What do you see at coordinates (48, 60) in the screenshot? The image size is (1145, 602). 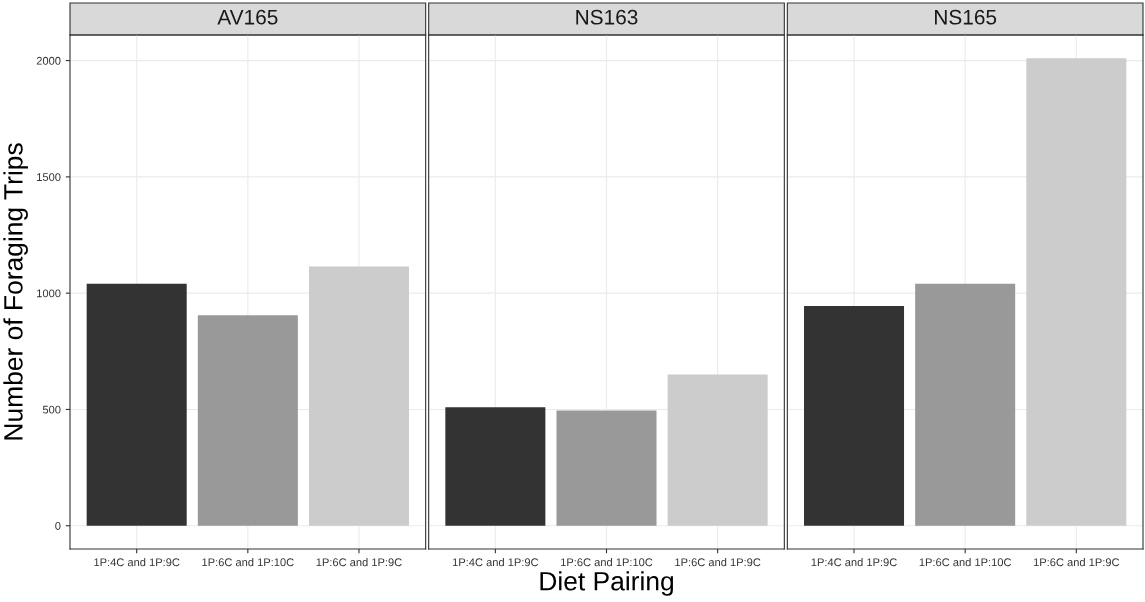 I see `y-tick-label: 2000` at bounding box center [48, 60].